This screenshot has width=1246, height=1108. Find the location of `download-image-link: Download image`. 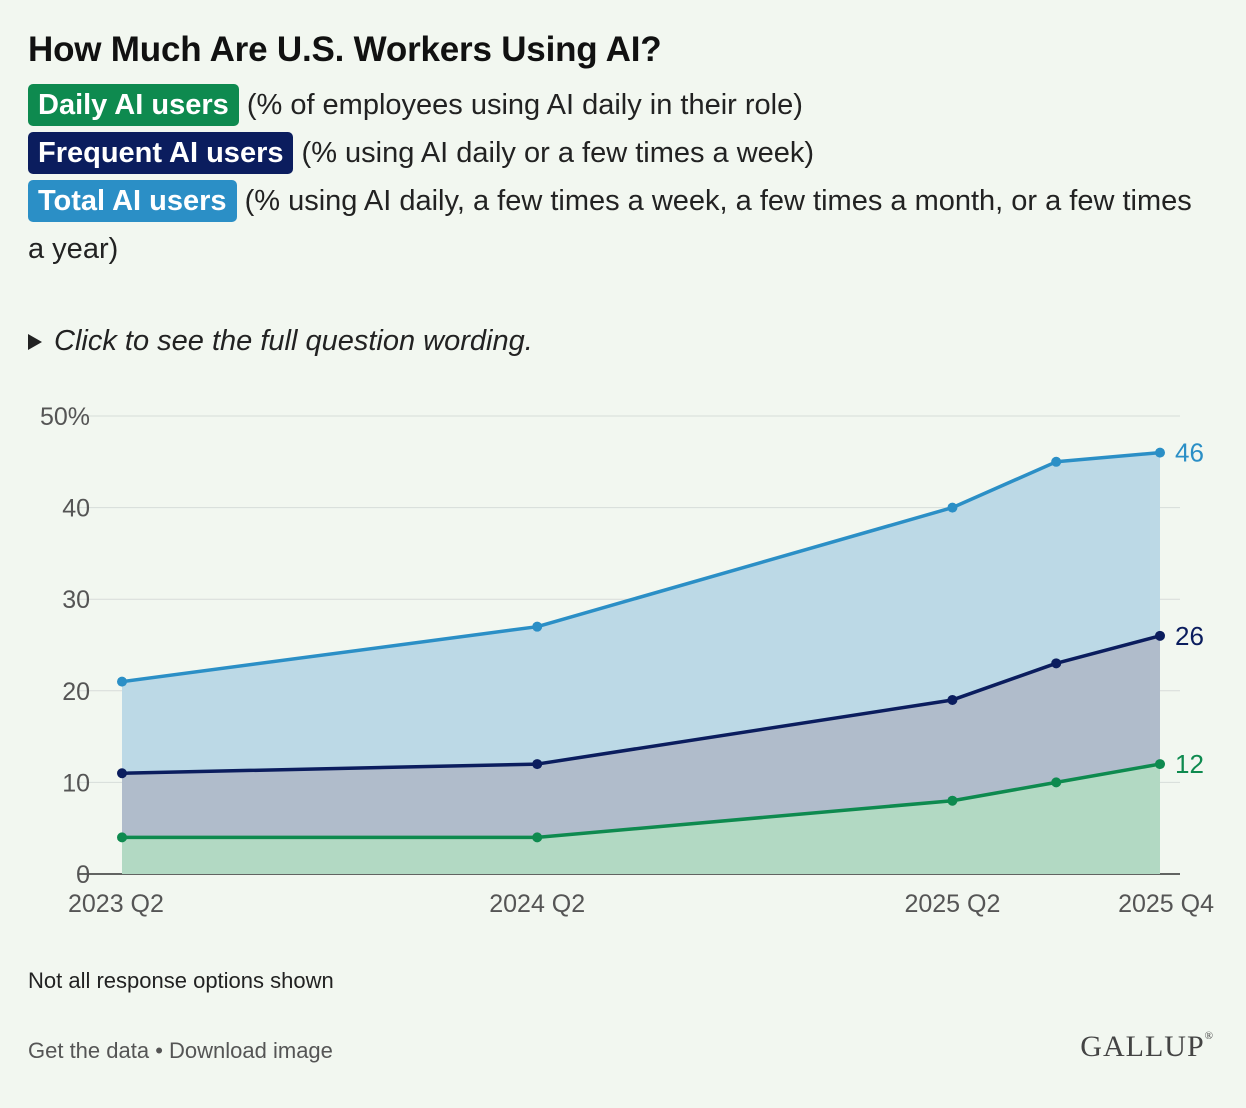

download-image-link: Download image is located at coordinates (251, 1050).